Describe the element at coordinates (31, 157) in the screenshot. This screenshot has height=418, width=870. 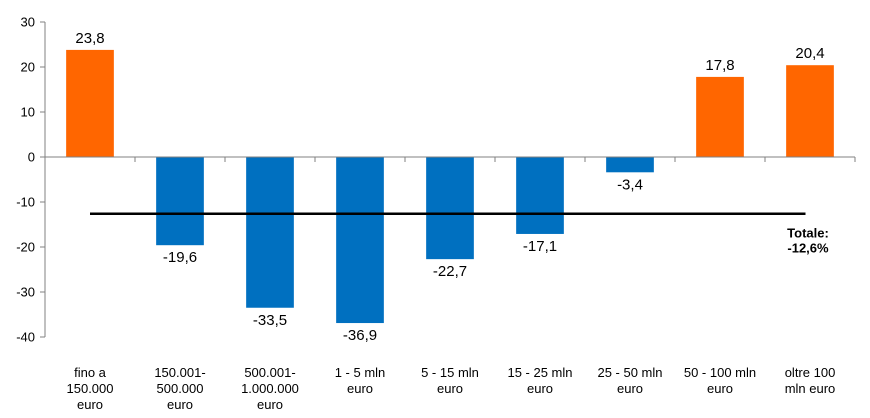
I see `y-tick-label: 0` at that location.